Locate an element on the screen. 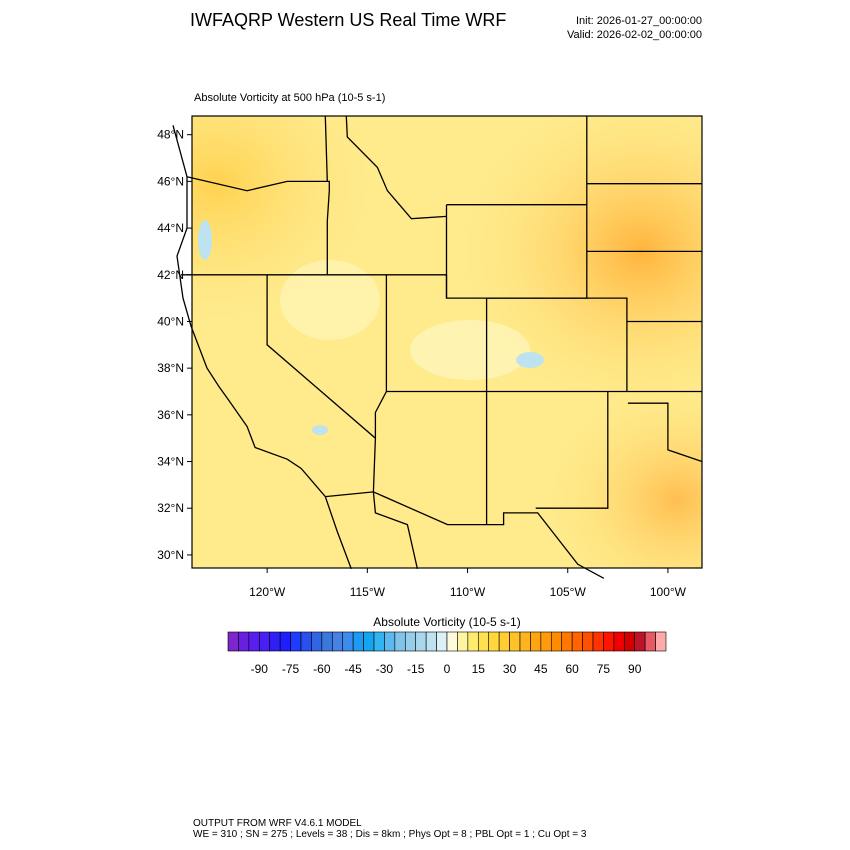 The width and height of the screenshot is (850, 850). colorbar-tick-label: 15 is located at coordinates (479, 669).